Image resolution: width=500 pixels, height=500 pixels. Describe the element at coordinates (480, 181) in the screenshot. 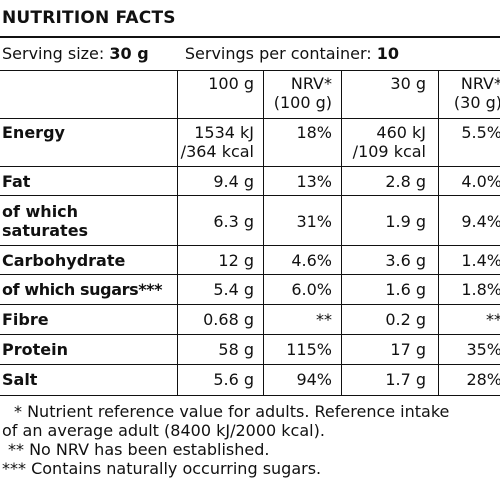

I see `nrv-per-30g: 4.0%` at that location.